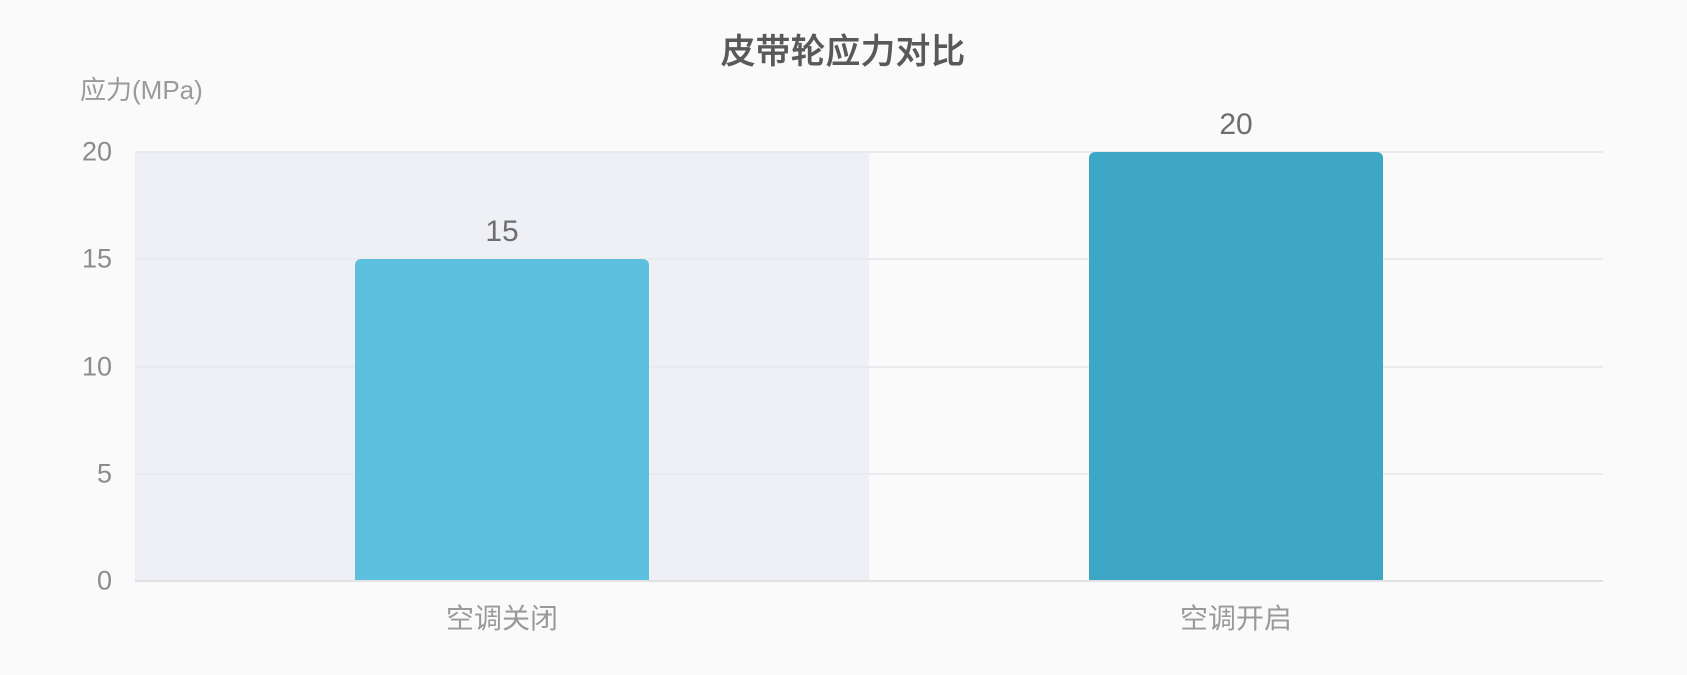  I want to click on y-axis-name: 应力(MPa), so click(141, 90).